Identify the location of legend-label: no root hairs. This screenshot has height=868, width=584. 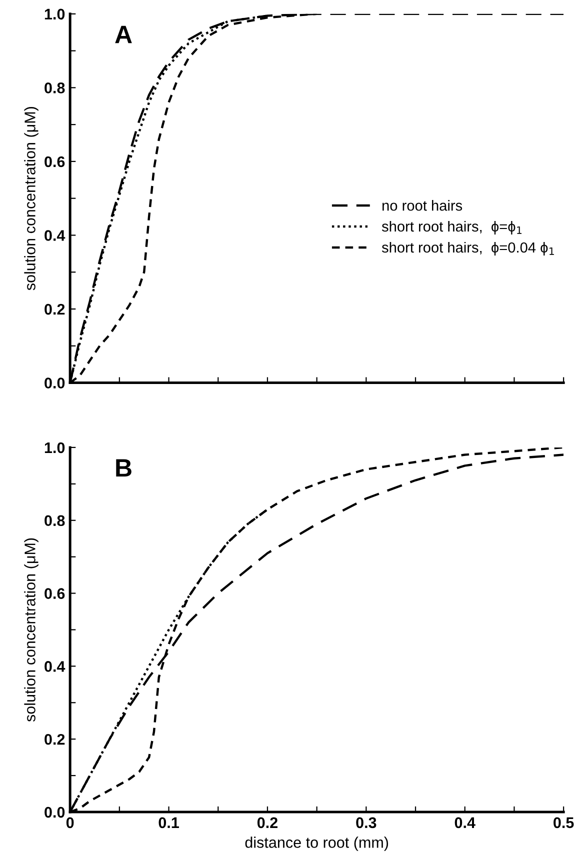
(422, 205).